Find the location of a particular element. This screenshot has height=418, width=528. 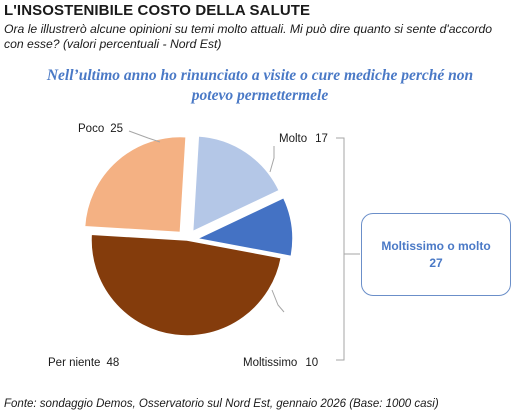

leader-line-moltissimo is located at coordinates (278, 301).